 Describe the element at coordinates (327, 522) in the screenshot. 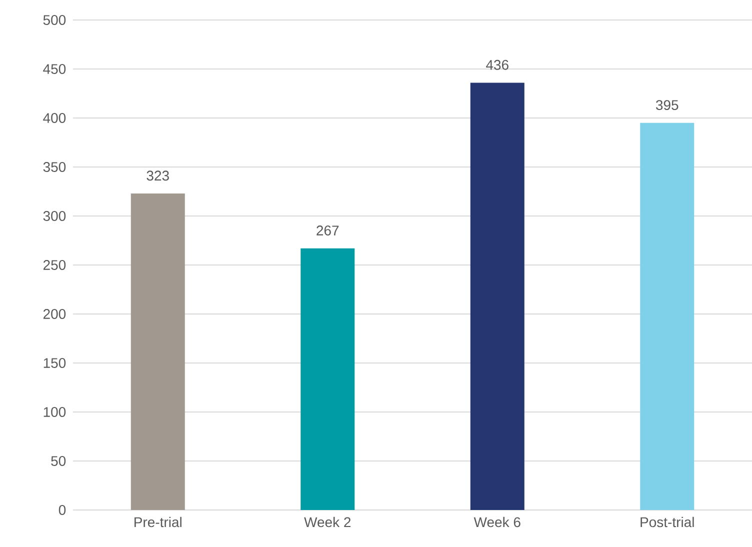

I see `x-tick-label: Week 2` at that location.